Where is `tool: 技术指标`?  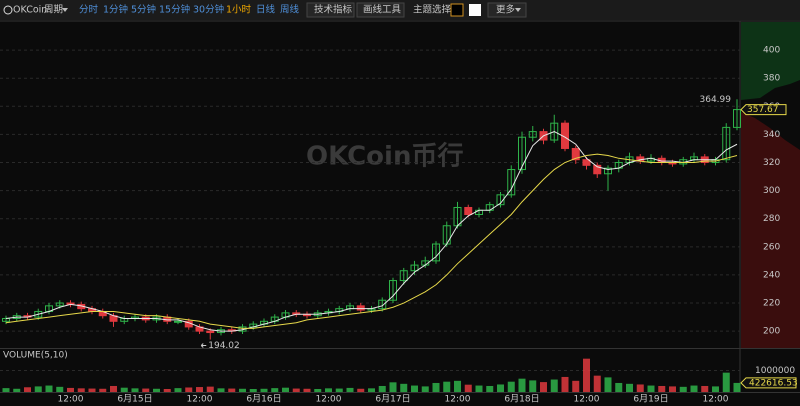 tool: 技术指标 is located at coordinates (333, 10).